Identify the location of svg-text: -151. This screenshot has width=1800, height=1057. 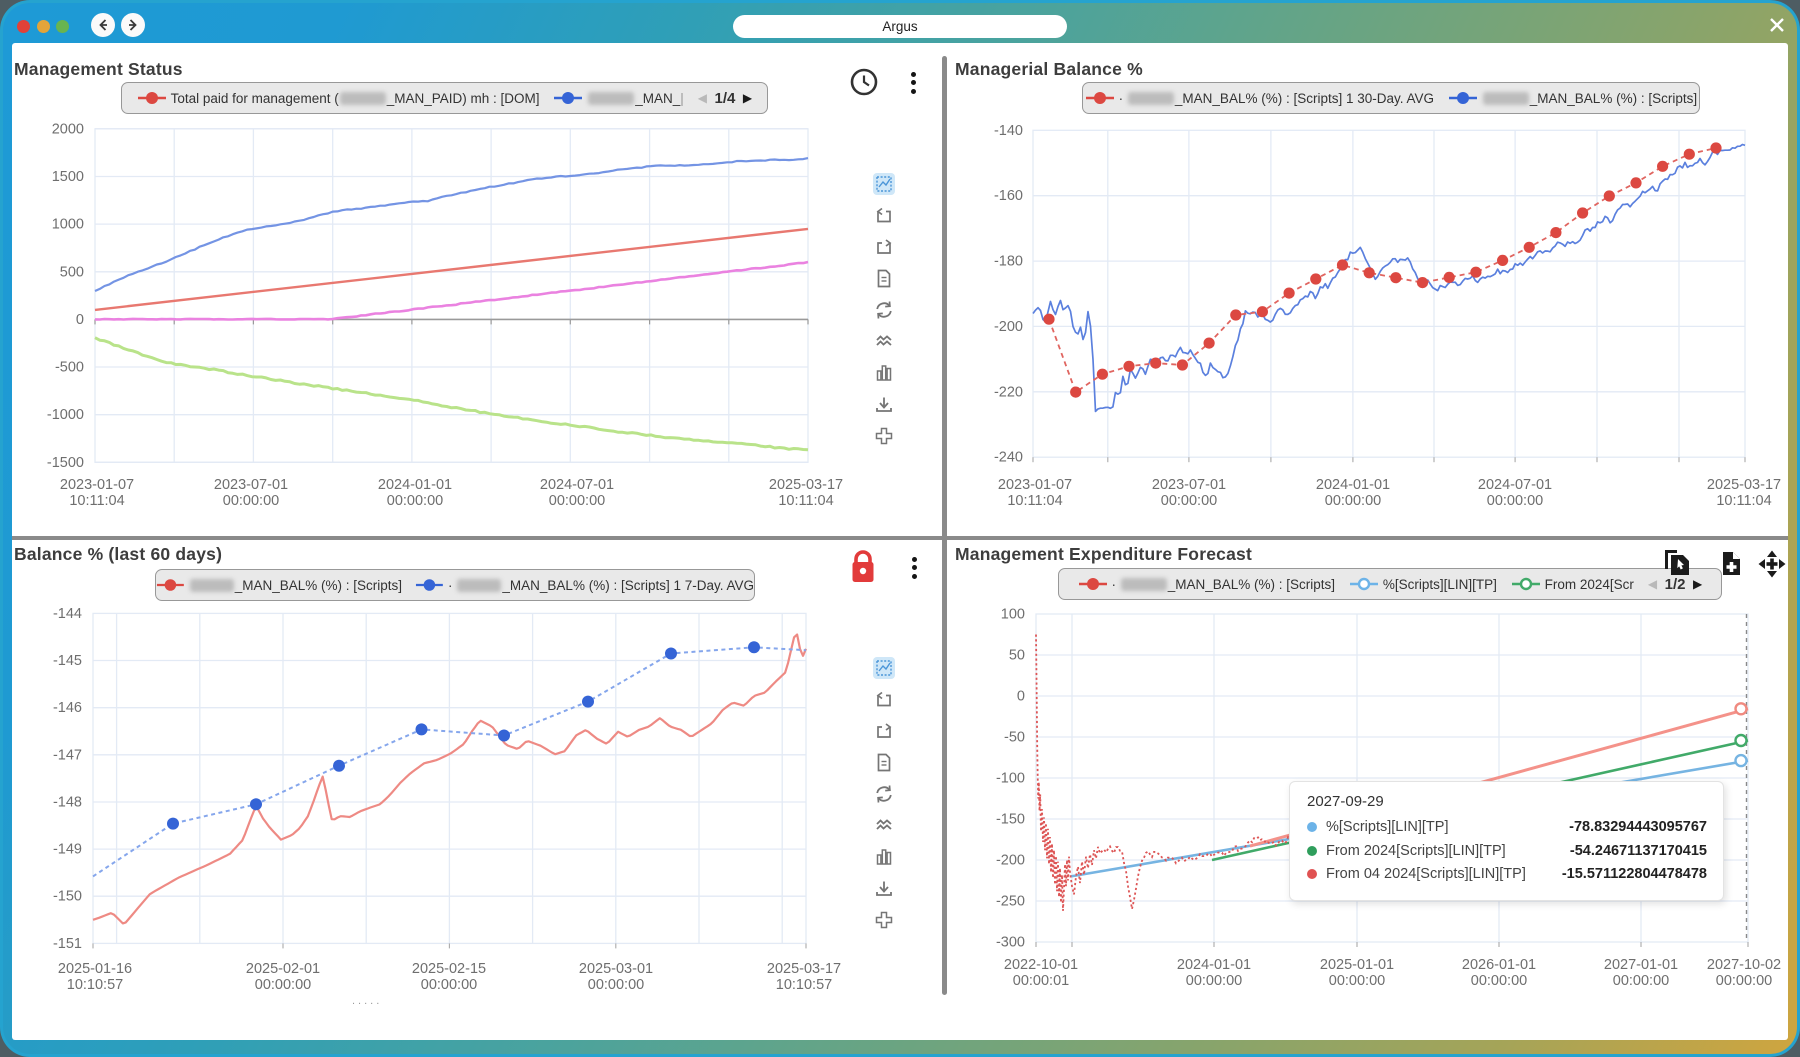
(67, 944).